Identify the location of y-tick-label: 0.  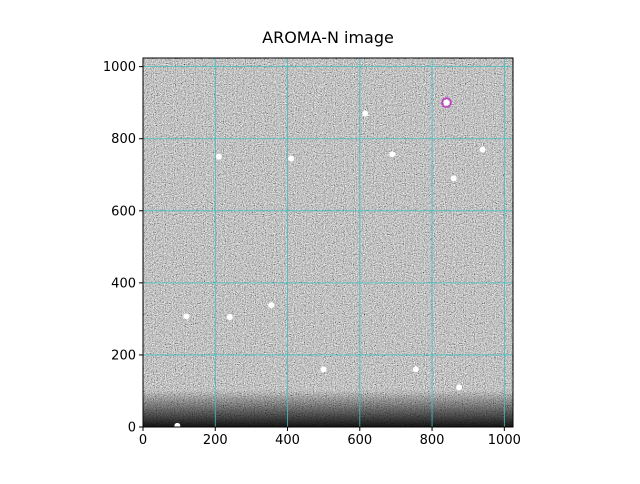
(132, 428).